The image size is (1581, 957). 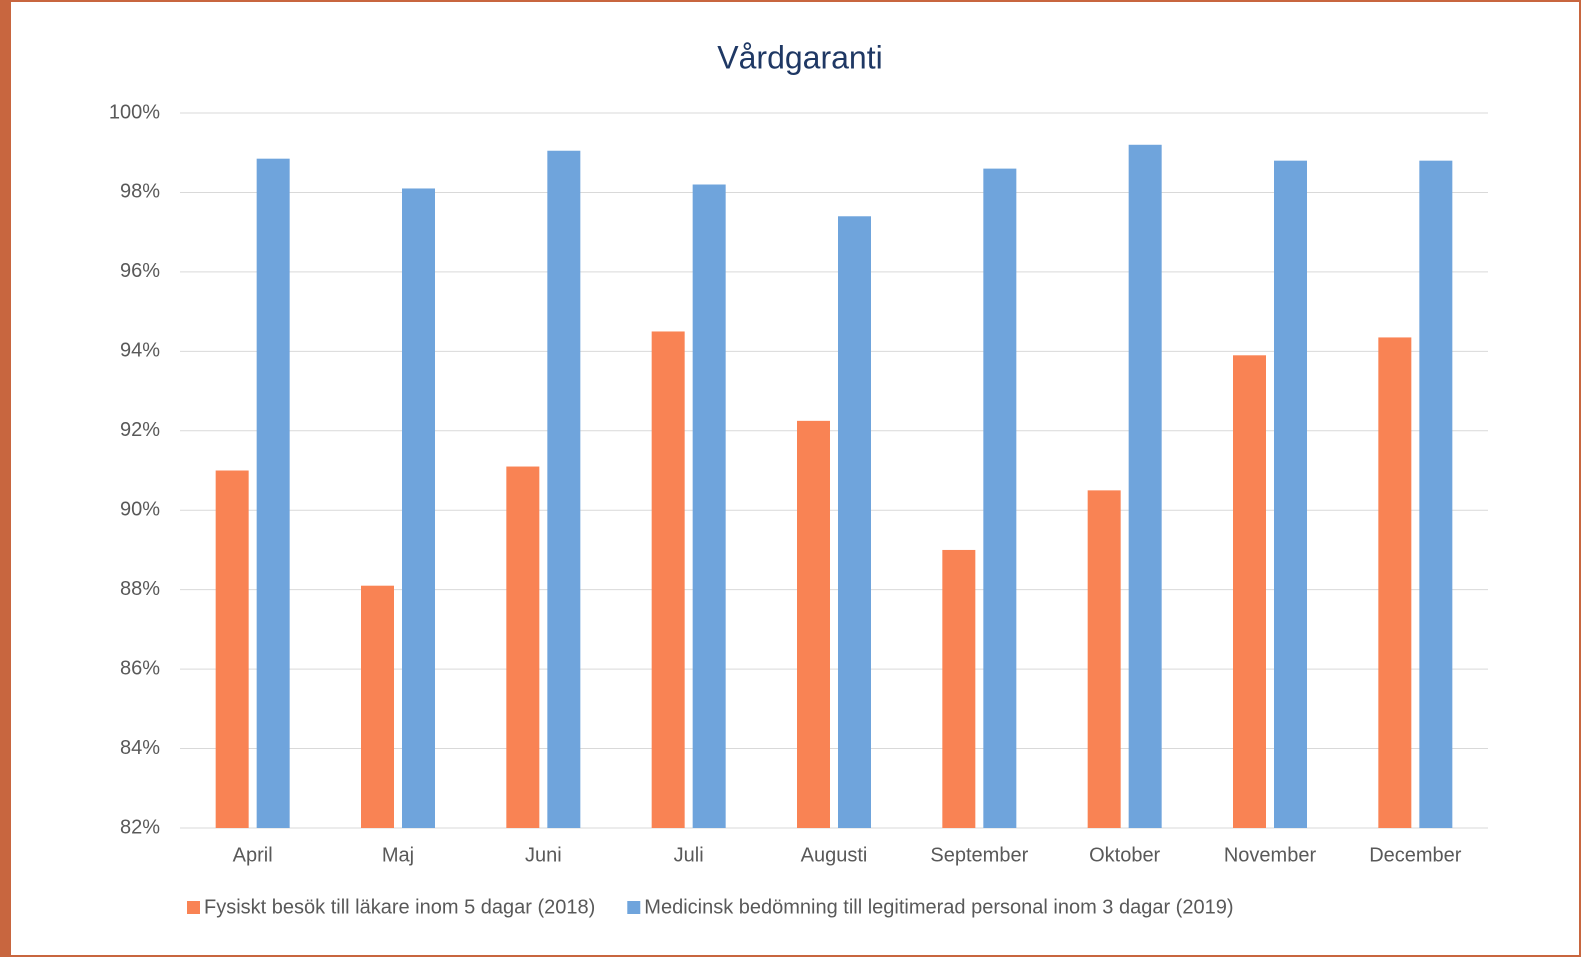 I want to click on y-tick-label: 100%, so click(x=134, y=112).